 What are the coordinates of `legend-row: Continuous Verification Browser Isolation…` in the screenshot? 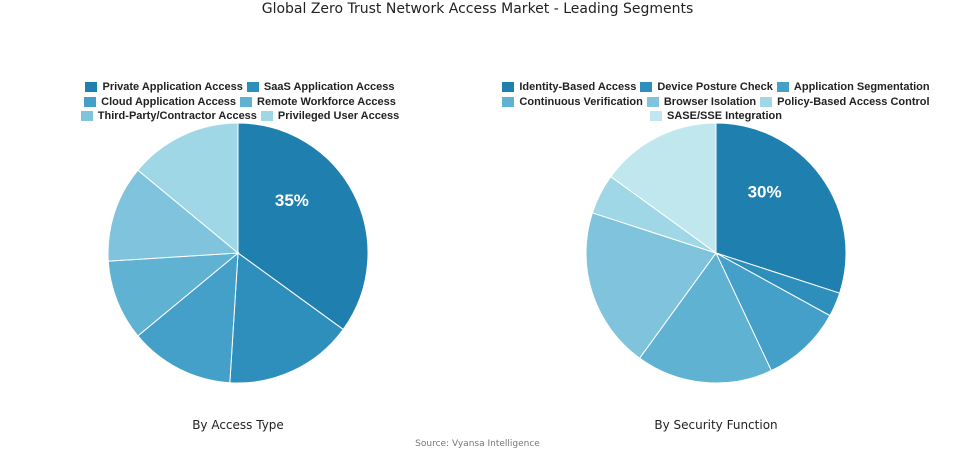 It's located at (715, 102).